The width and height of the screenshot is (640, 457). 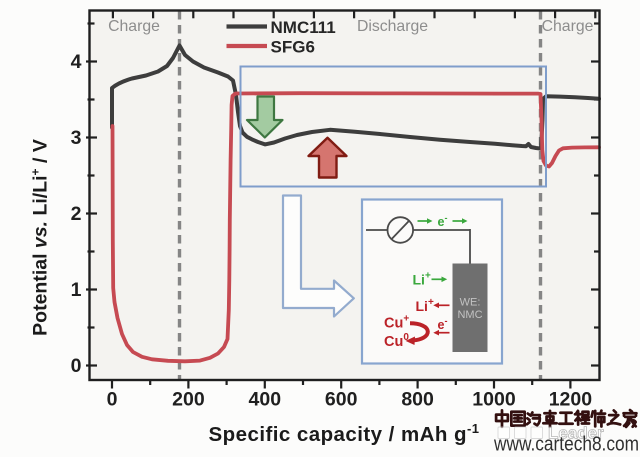 What do you see at coordinates (344, 433) in the screenshot?
I see `svg-text: Specific capacity / mAh g-1` at bounding box center [344, 433].